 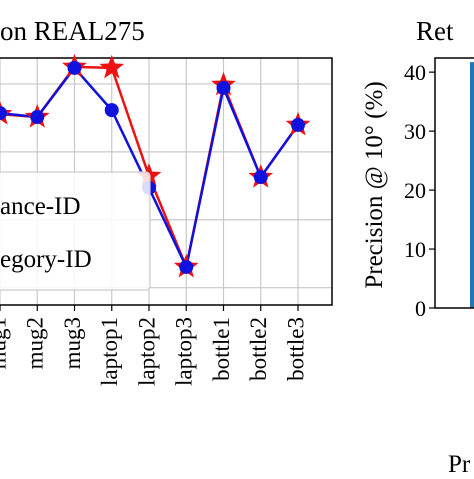 I want to click on x-tick-label: laptop2, so click(x=146, y=351).